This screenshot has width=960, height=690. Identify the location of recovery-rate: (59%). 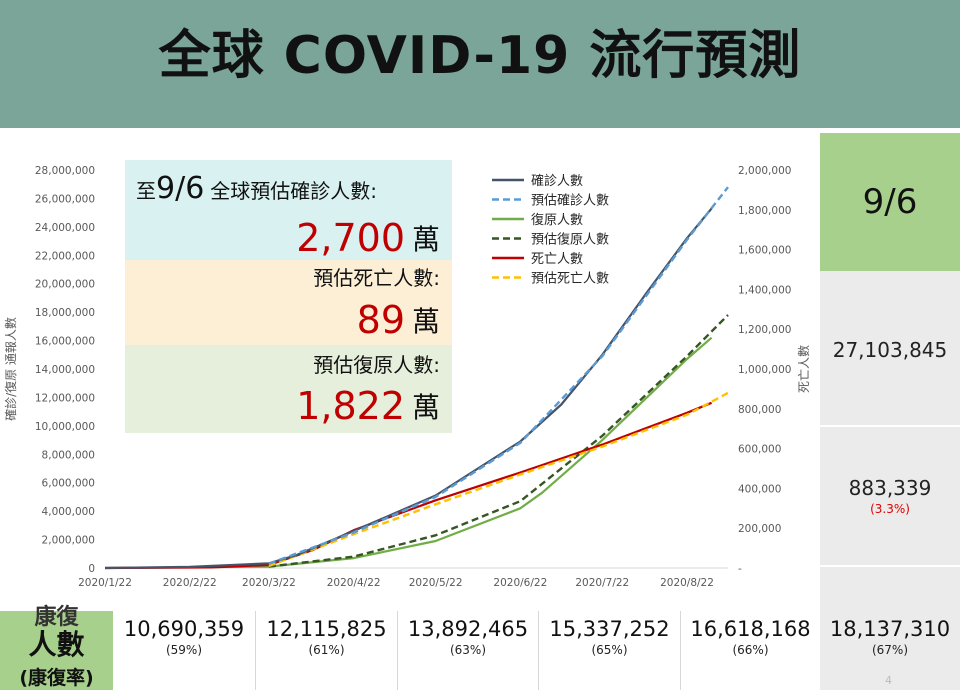
(184, 650).